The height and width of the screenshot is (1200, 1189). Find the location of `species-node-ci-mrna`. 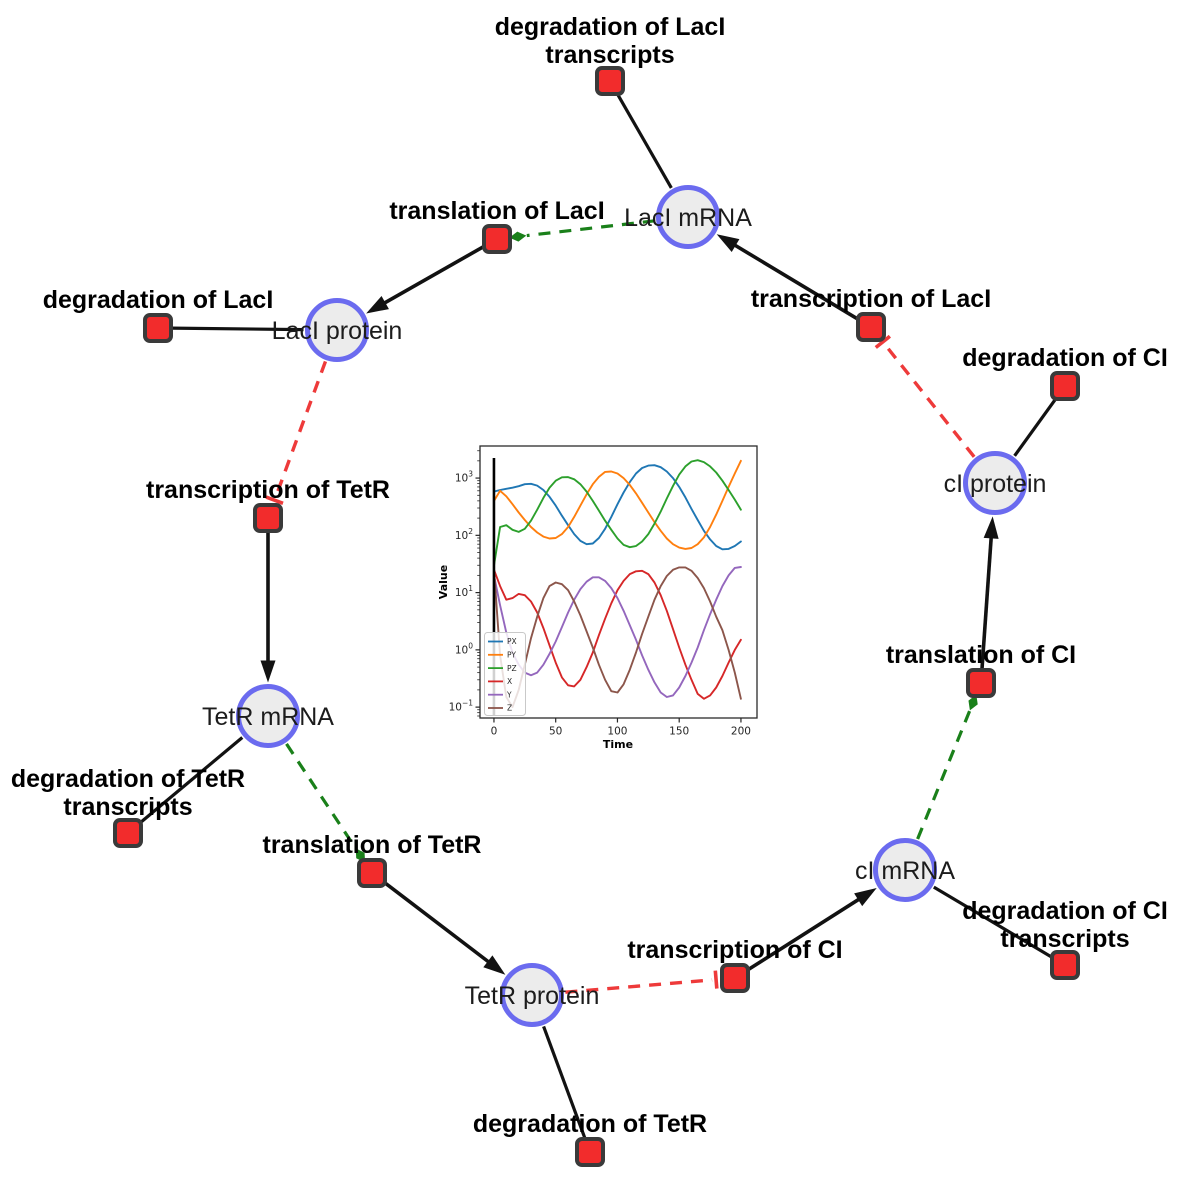

species-node-ci-mrna is located at coordinates (905, 870).